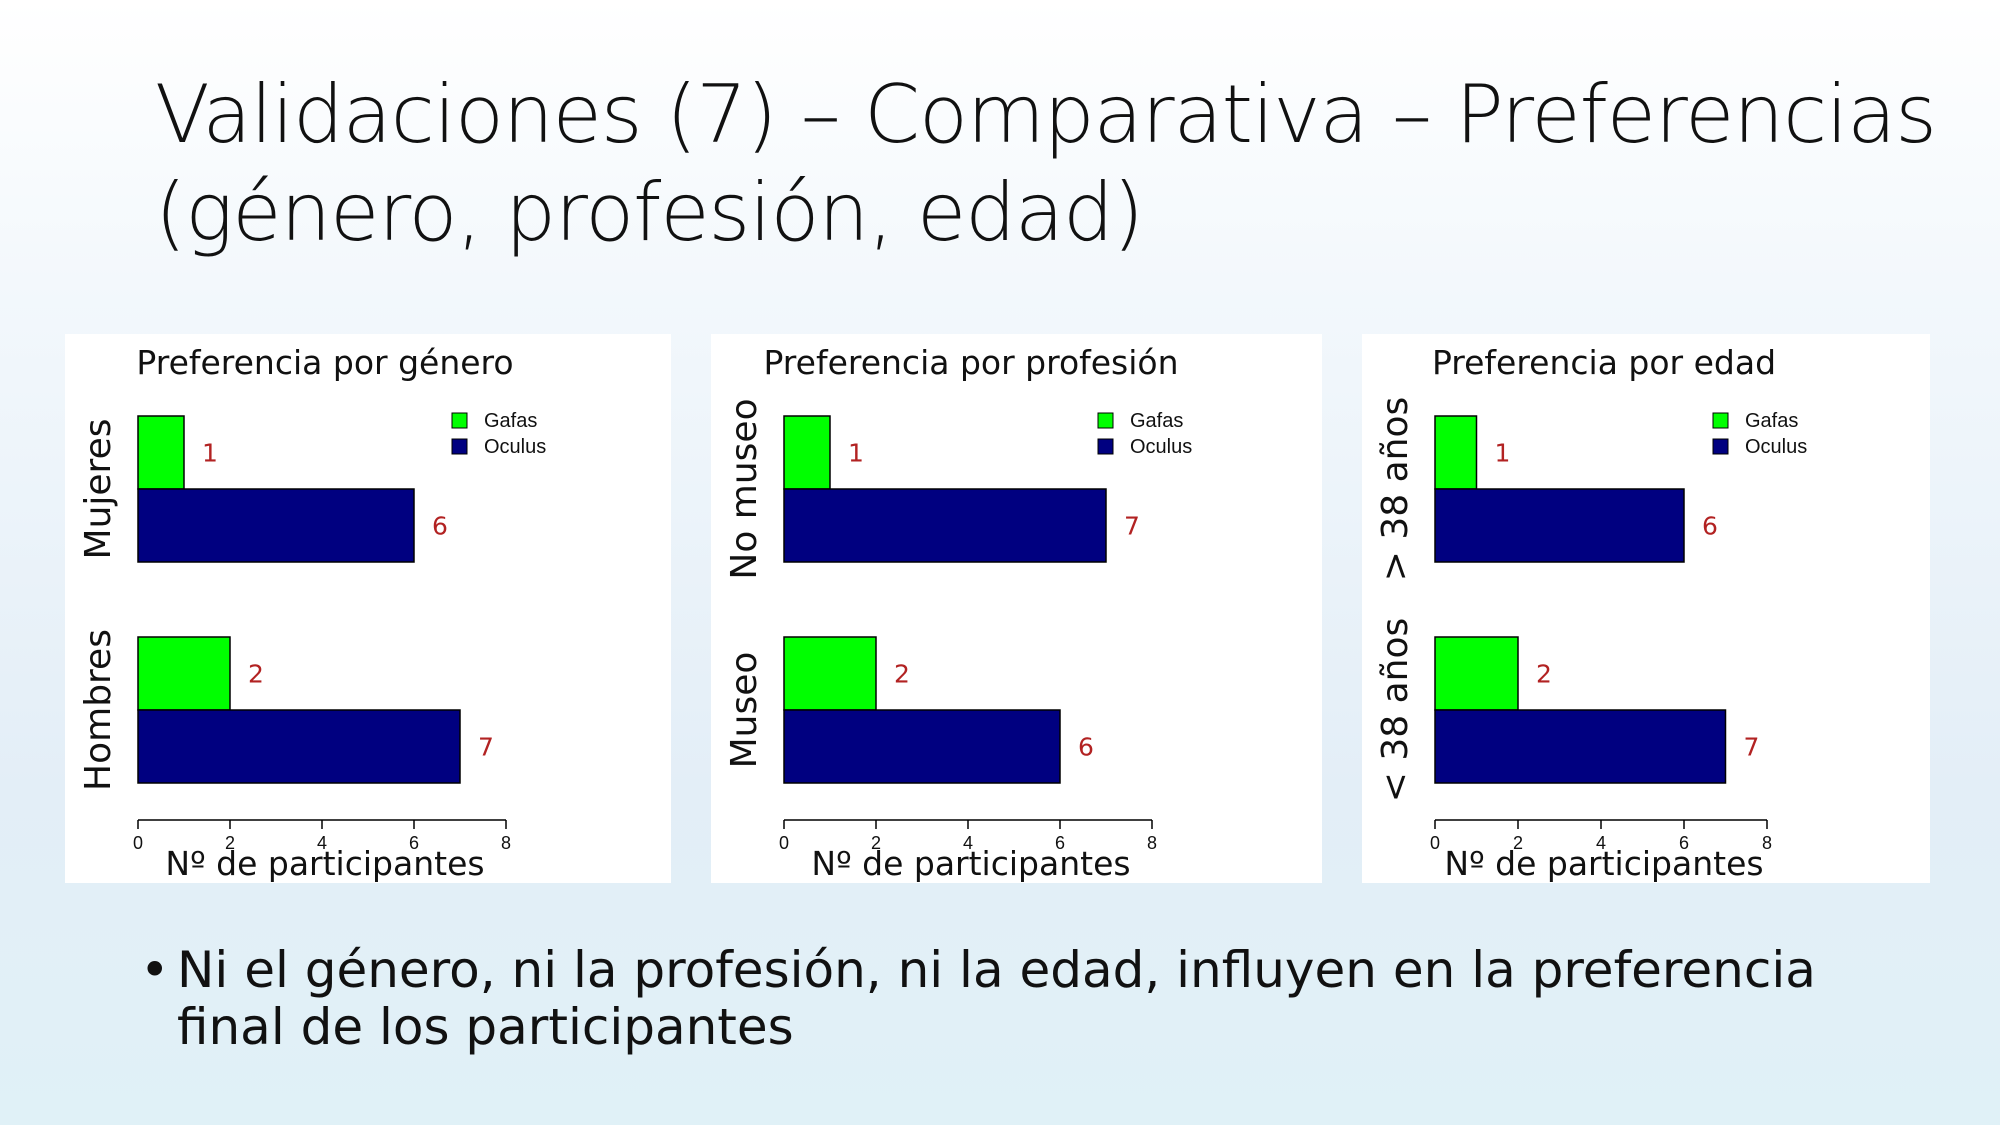 Image resolution: width=2000 pixels, height=1125 pixels. What do you see at coordinates (1503, 453) in the screenshot?
I see `value-label-38-anos-gafas: 1` at bounding box center [1503, 453].